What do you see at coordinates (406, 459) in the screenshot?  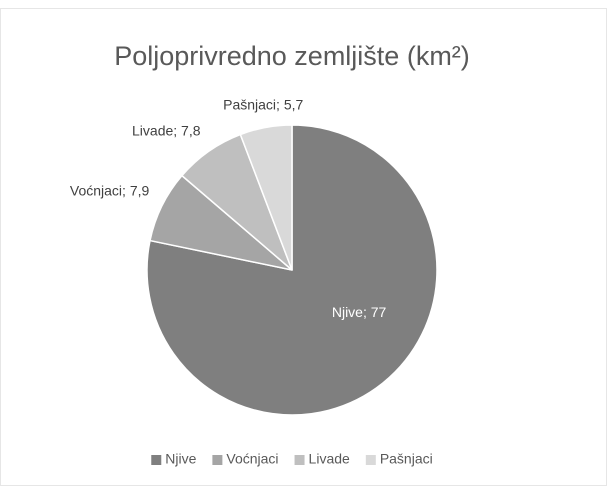 I see `legend-label: Pašnjaci` at bounding box center [406, 459].